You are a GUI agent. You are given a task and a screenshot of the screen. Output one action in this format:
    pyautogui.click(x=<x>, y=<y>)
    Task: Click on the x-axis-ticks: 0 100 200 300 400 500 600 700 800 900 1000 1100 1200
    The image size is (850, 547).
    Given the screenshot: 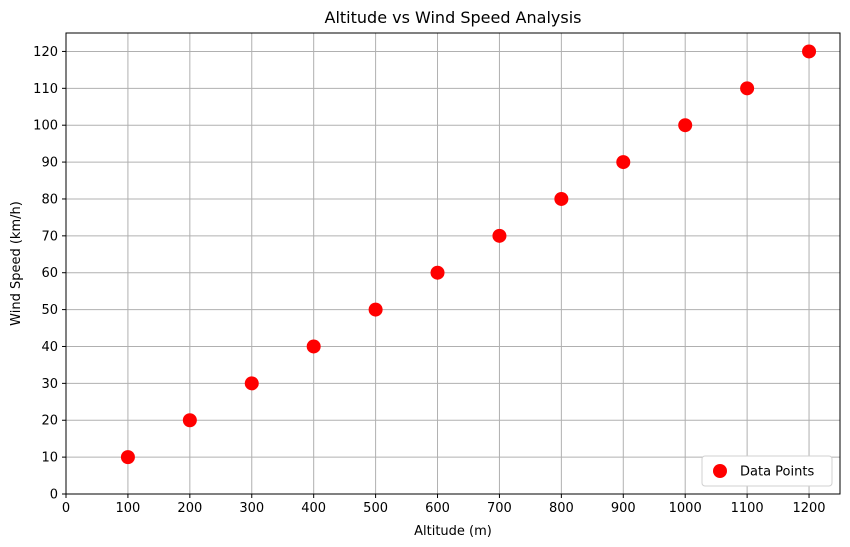 What is the action you would take?
    pyautogui.click(x=444, y=505)
    